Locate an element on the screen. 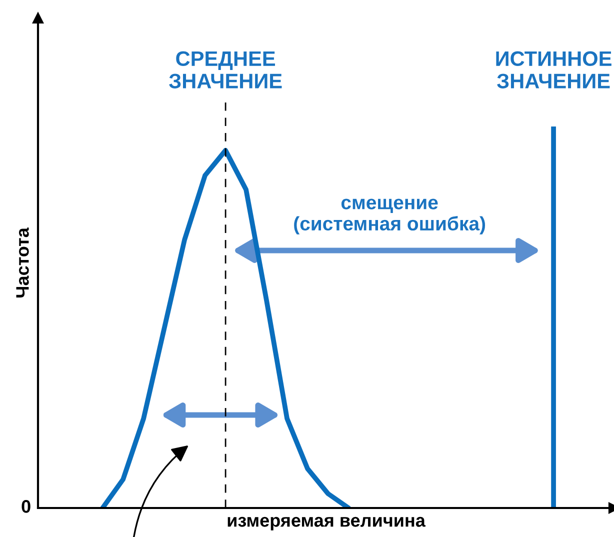  text: ИСТИННОЕ ЗНАЧЕНИЕ is located at coordinates (554, 69).